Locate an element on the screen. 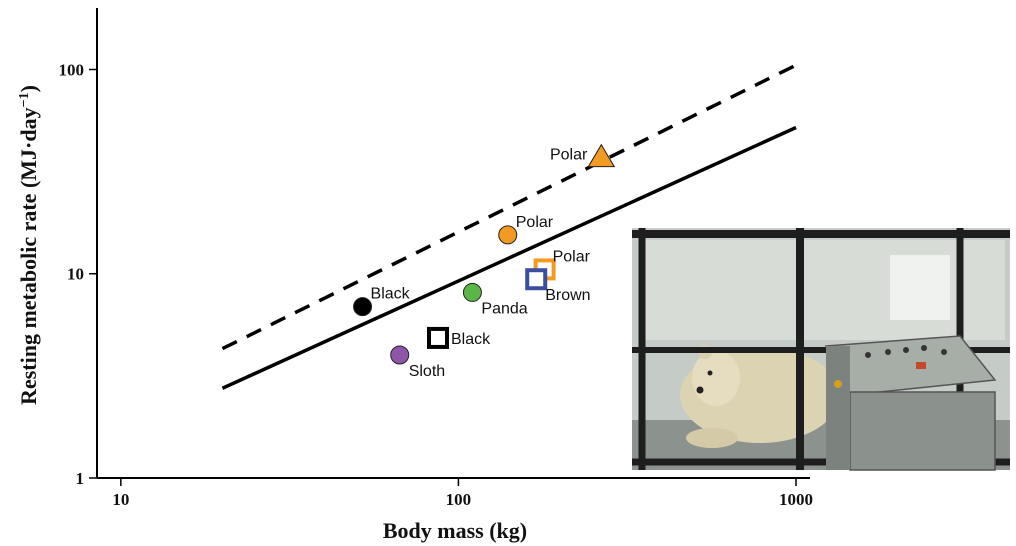  y-tick-label: 10 is located at coordinates (75, 274).